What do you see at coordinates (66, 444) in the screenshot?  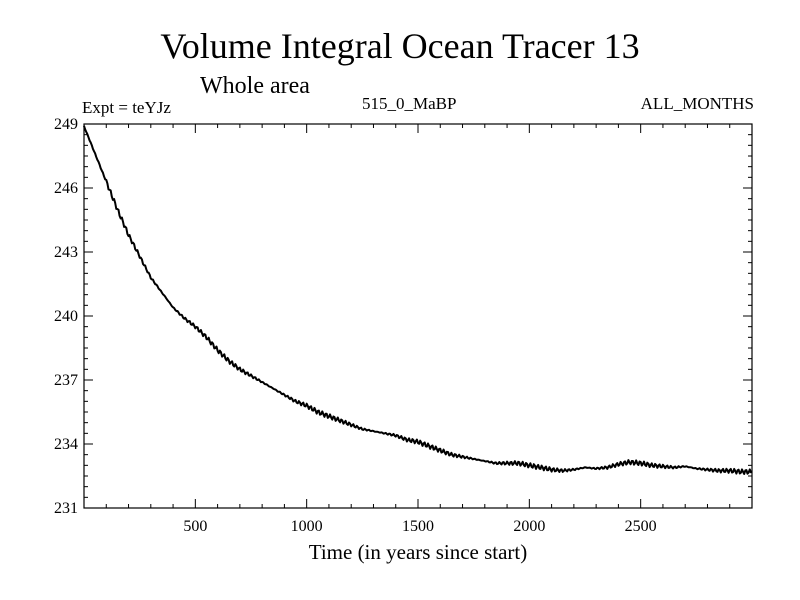 I see `y-tick-label: 234` at bounding box center [66, 444].